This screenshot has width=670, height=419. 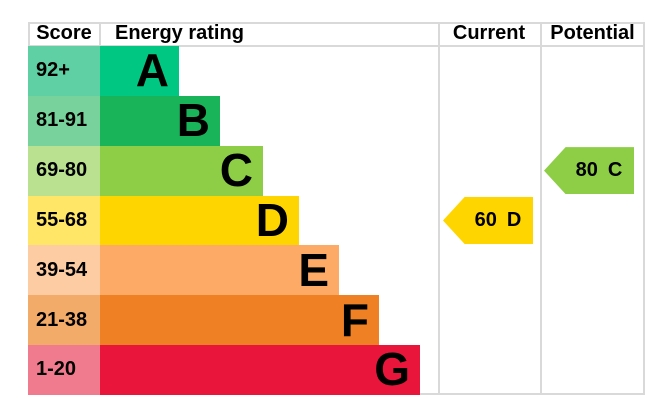 I want to click on score-column-header: Score, so click(x=64, y=33).